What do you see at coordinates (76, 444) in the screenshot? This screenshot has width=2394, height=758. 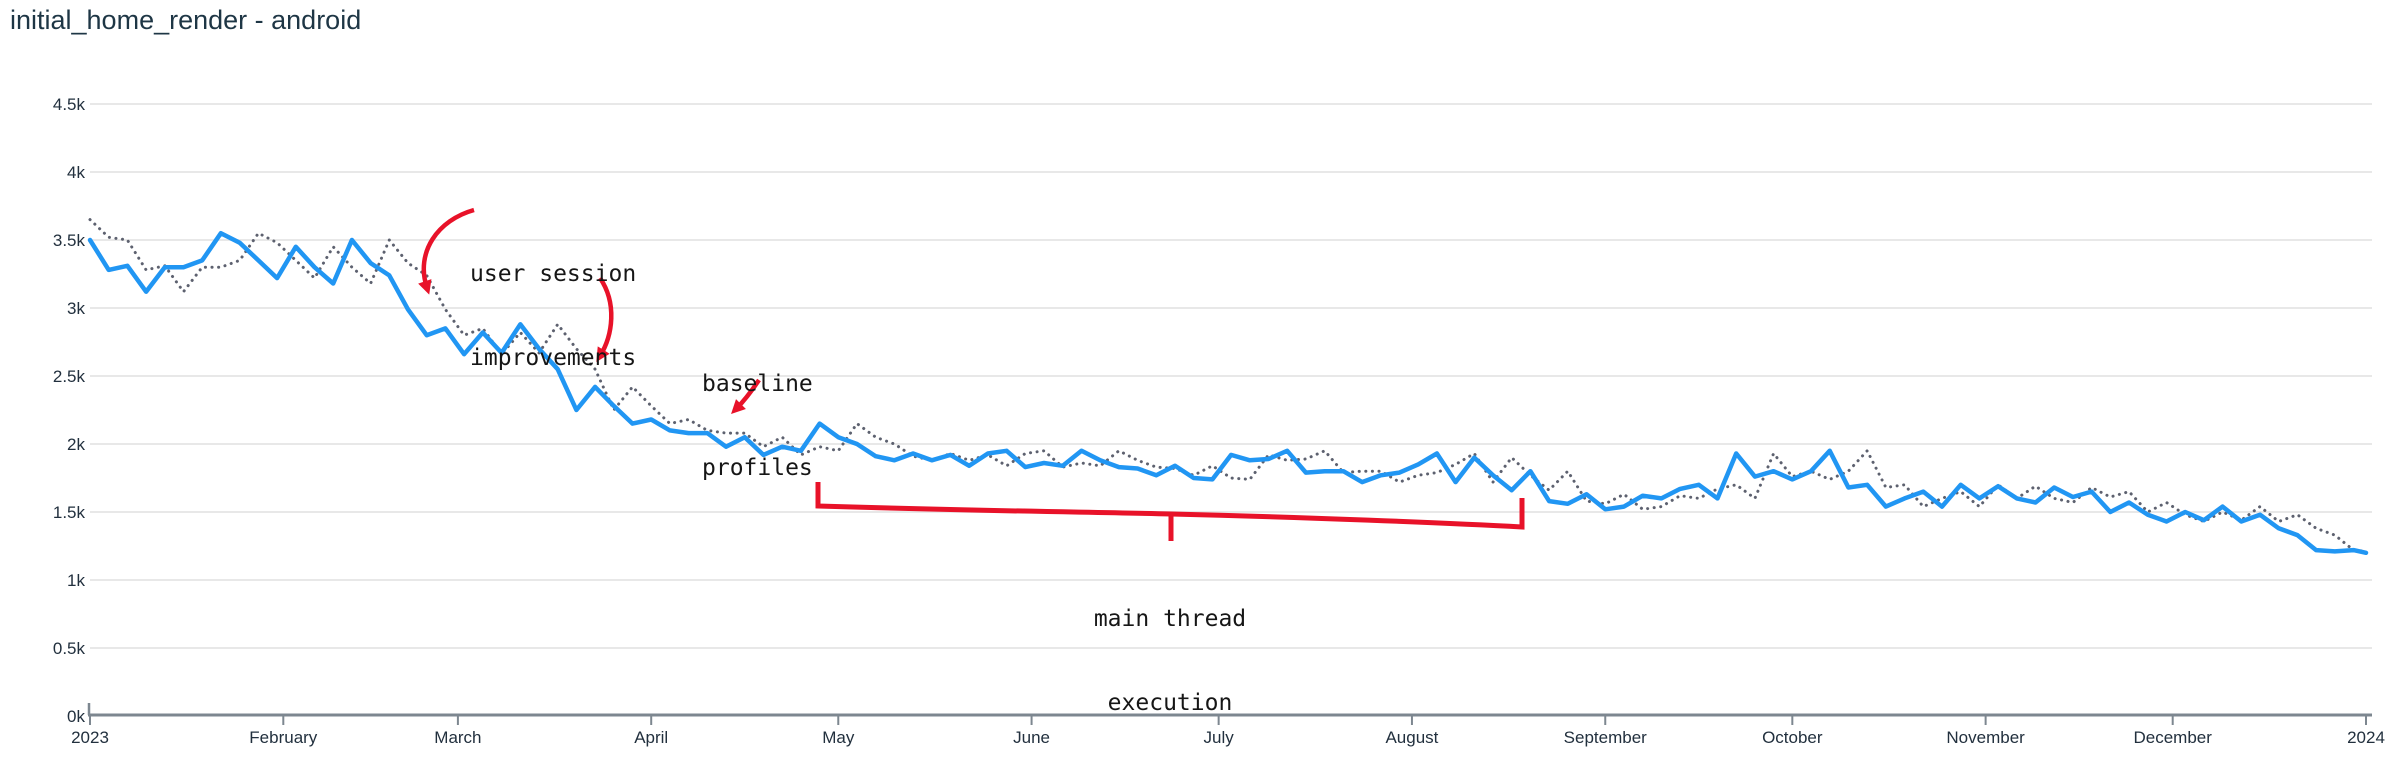 I see `y-tick-label: 2k` at bounding box center [76, 444].